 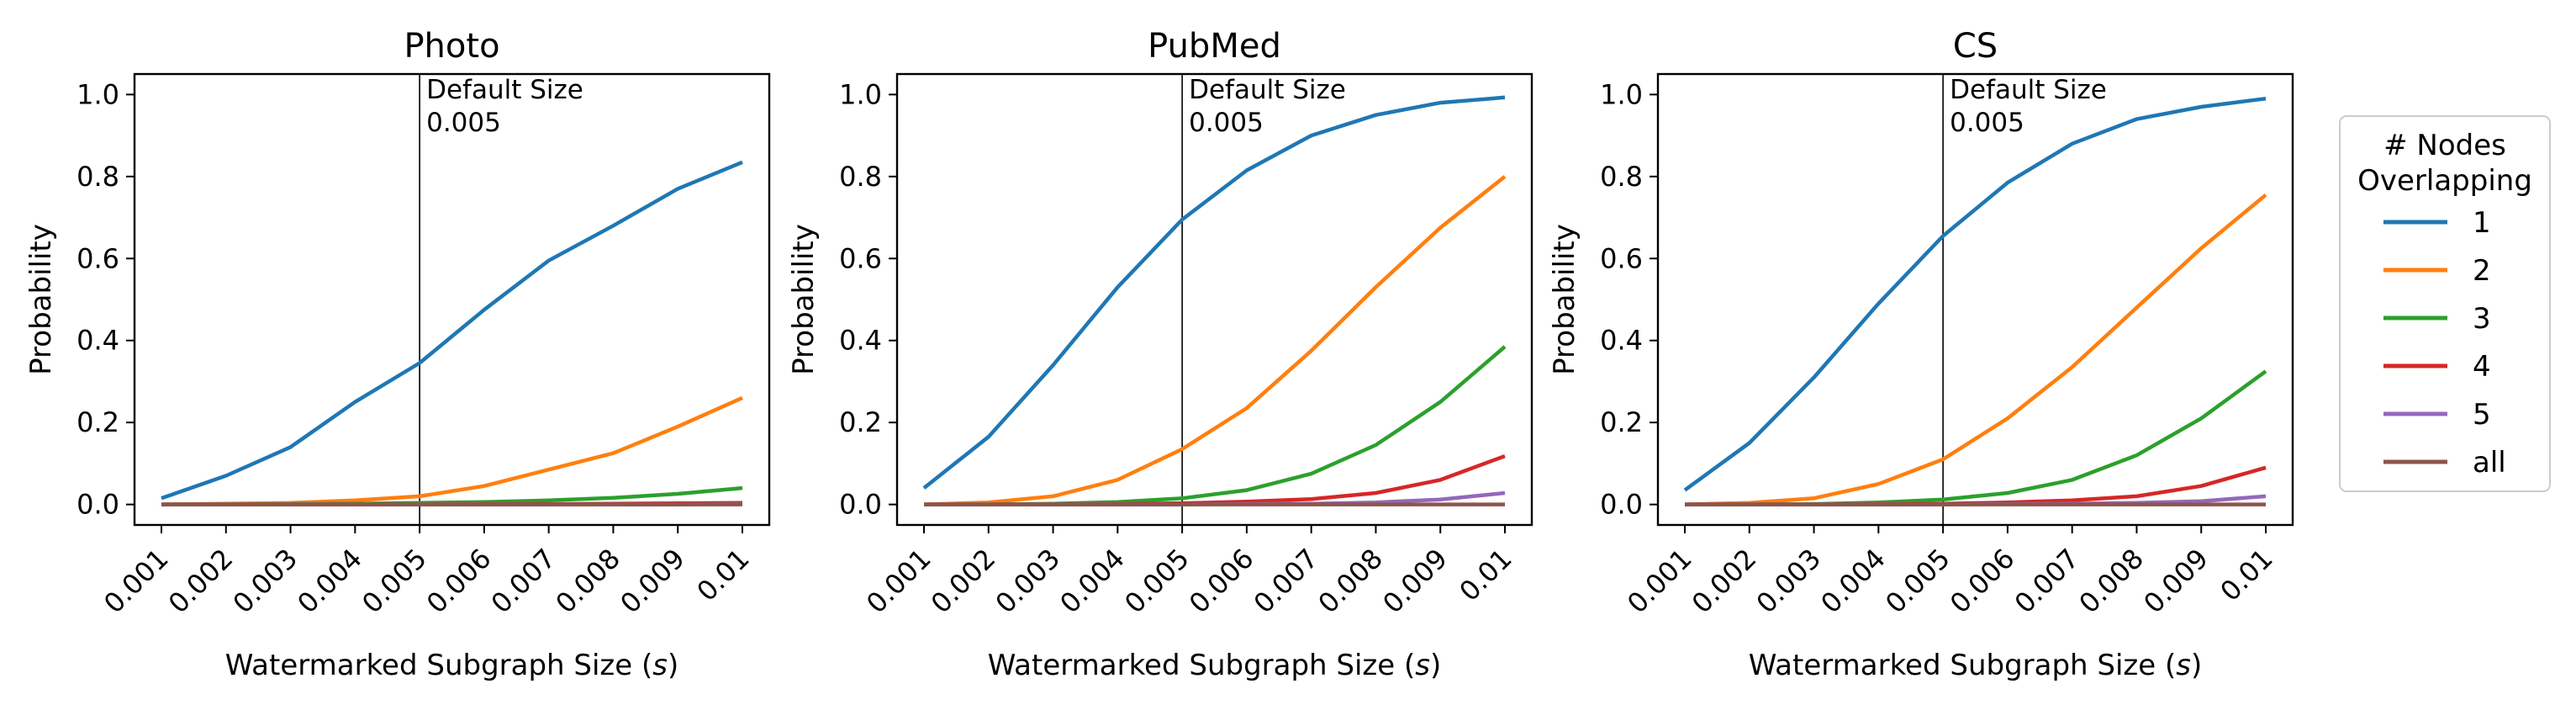 What do you see at coordinates (2482, 415) in the screenshot?
I see `legend-label: 5` at bounding box center [2482, 415].